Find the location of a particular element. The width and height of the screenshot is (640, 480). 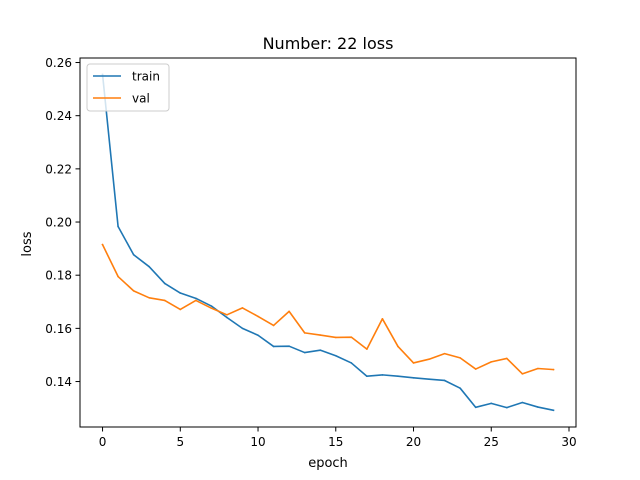

legend-label-val: val is located at coordinates (141, 99).